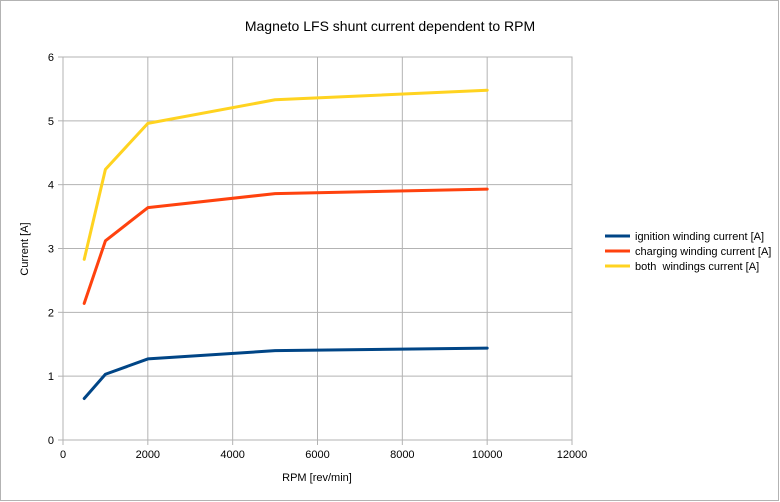 This screenshot has width=780, height=502. Describe the element at coordinates (703, 252) in the screenshot. I see `legend-label: charging winding current [A]` at that location.